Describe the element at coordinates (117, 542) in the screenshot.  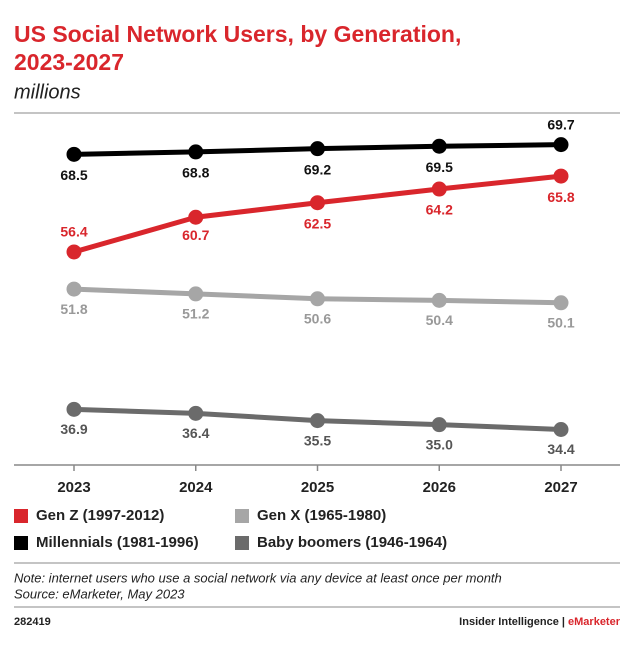
I see `legend-label: Millennials (1981-1996)` at that location.